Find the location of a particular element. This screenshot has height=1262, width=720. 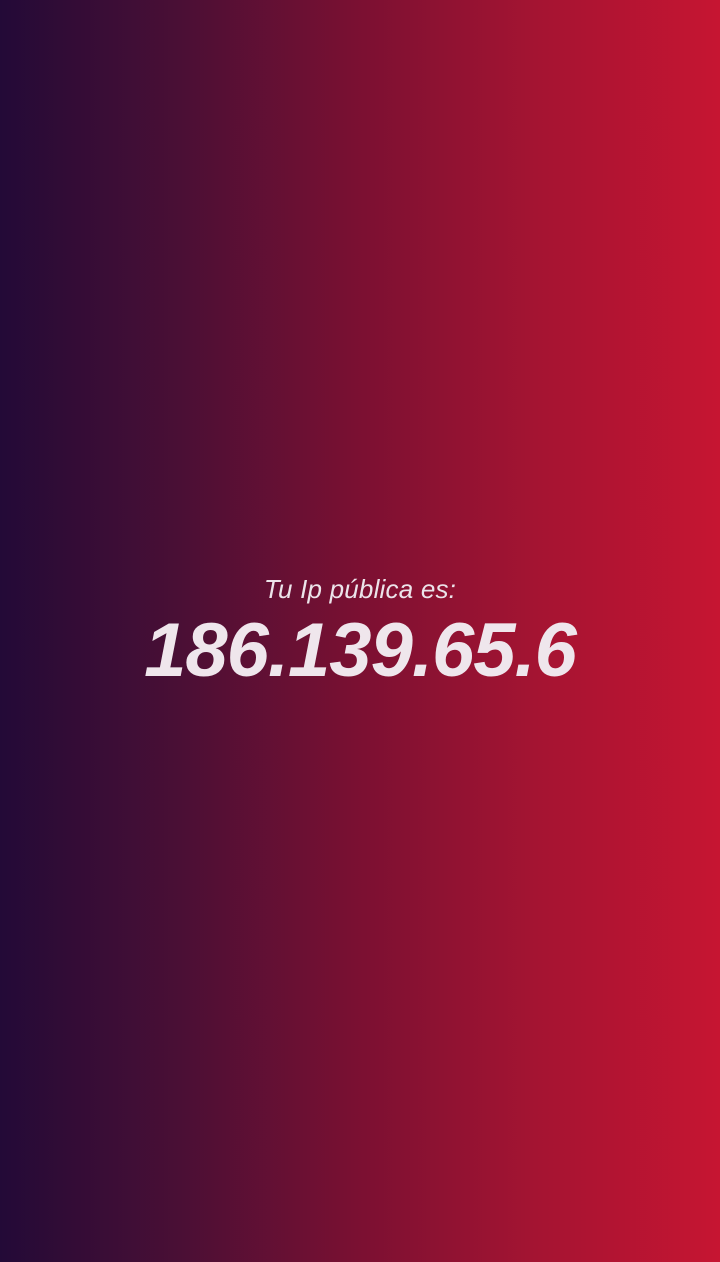

ip-label: Tu Ip pública es: is located at coordinates (360, 589).